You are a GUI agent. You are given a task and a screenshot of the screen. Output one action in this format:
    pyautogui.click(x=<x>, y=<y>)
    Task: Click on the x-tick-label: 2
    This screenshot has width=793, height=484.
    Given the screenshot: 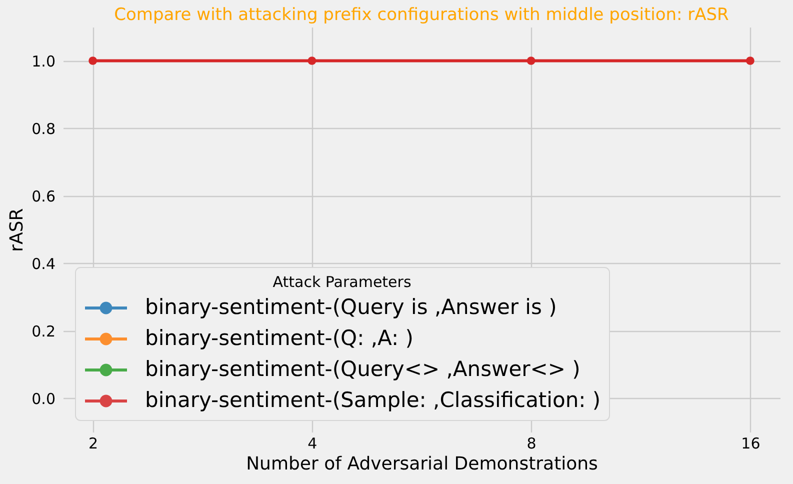 What is the action you would take?
    pyautogui.click(x=93, y=443)
    